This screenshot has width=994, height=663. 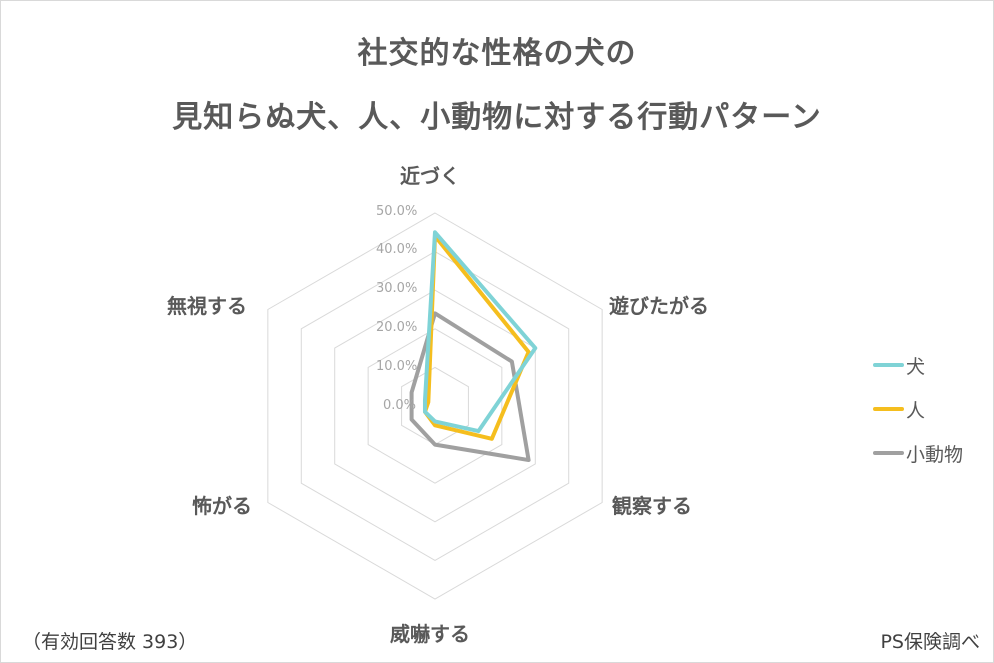 What do you see at coordinates (207, 306) in the screenshot?
I see `axis-label-ignore: 無視する` at bounding box center [207, 306].